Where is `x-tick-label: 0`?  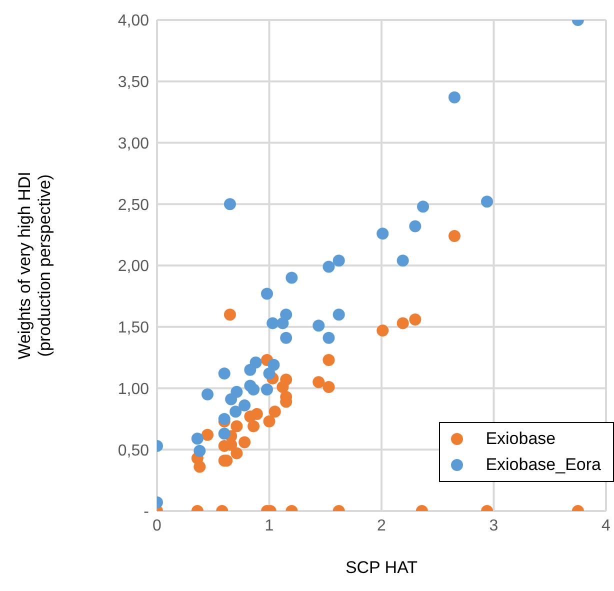
x-tick-label: 0 is located at coordinates (157, 525).